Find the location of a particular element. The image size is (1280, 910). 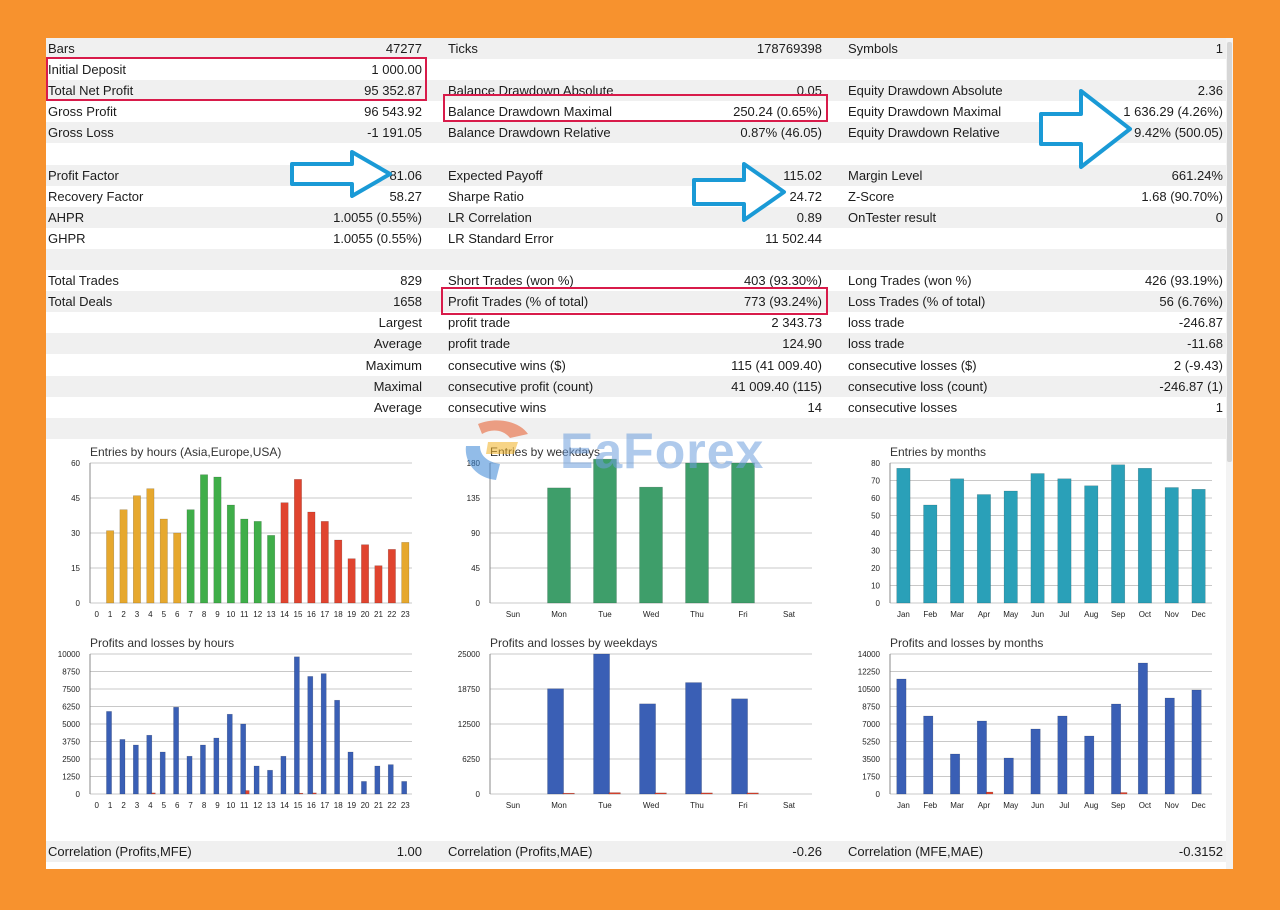

stat-value: 115.02 is located at coordinates (802, 175).